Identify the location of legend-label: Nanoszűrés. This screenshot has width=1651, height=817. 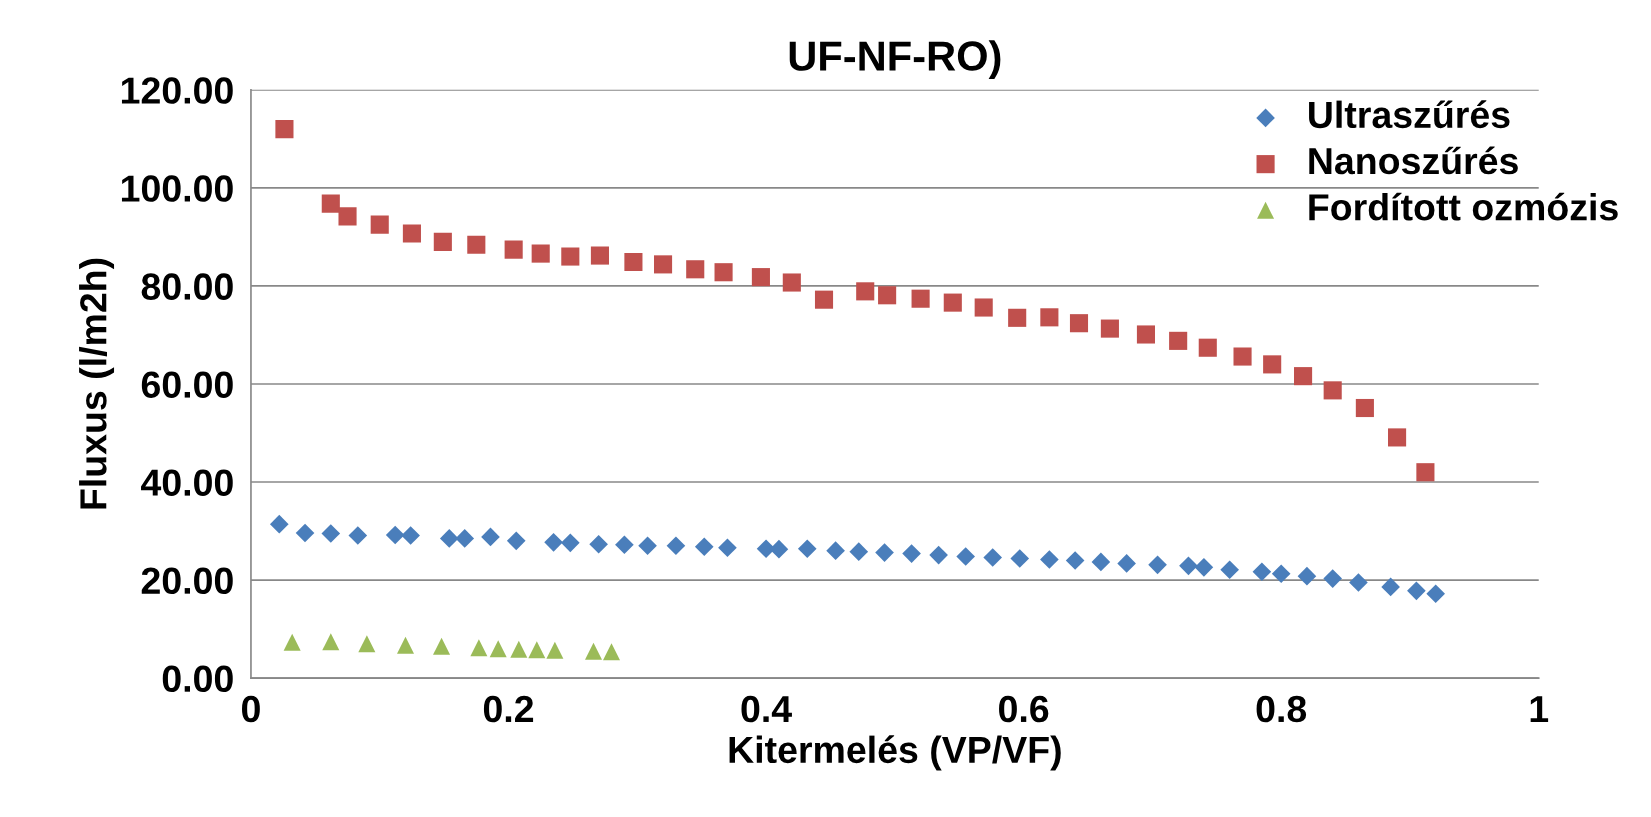
(1413, 160).